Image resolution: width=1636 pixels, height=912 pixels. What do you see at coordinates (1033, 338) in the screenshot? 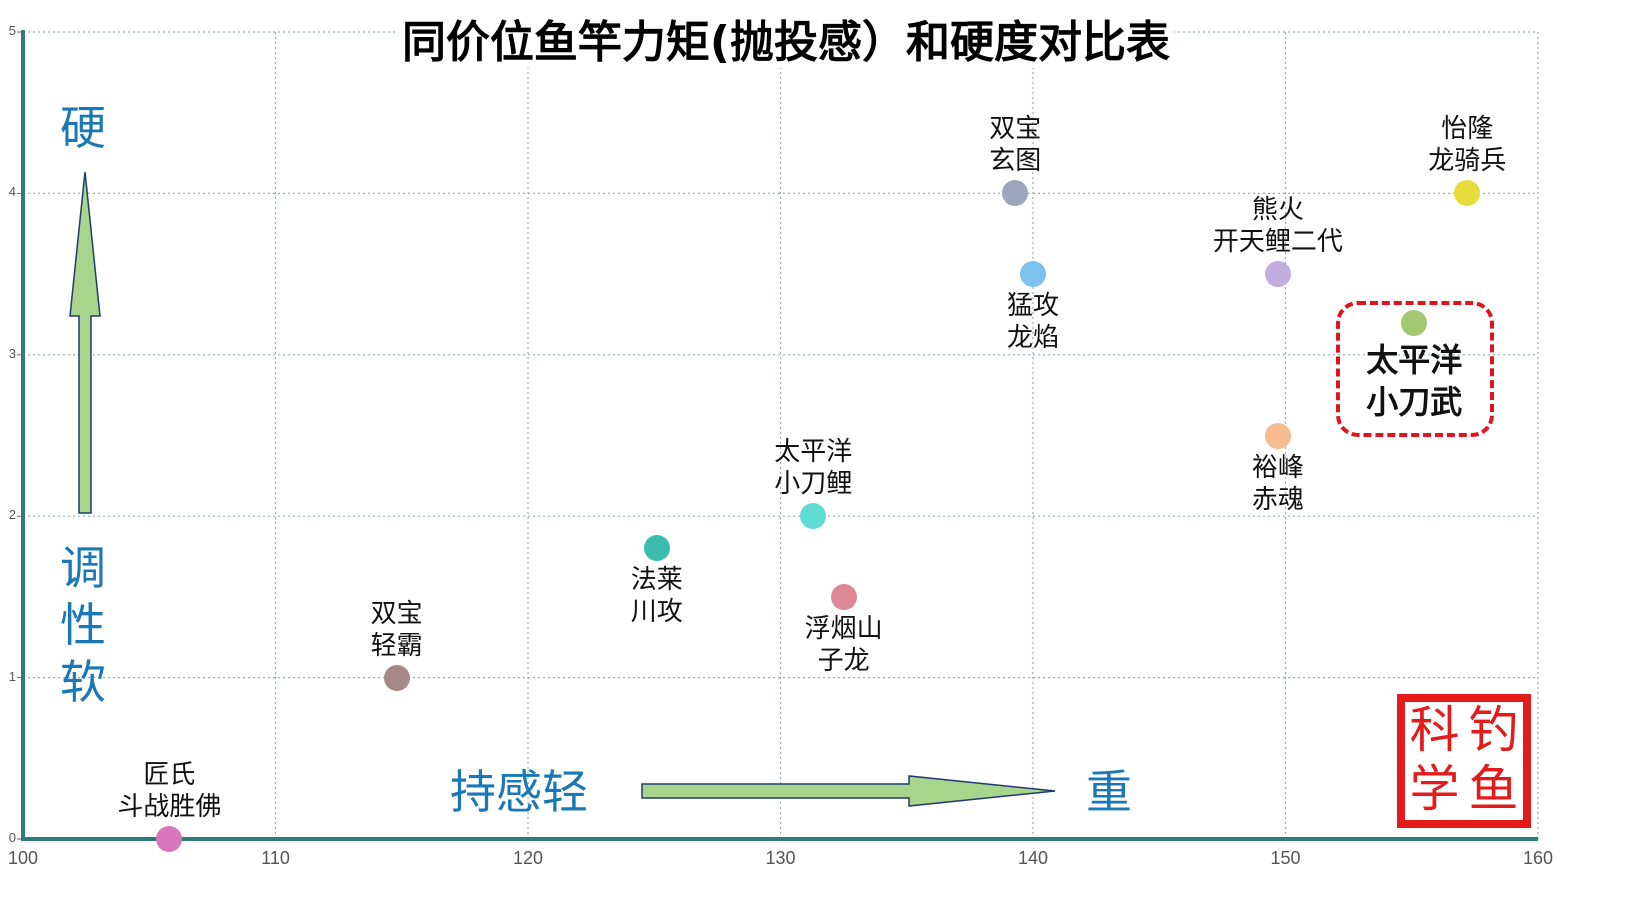
I see `point-label-model: 龙焰` at bounding box center [1033, 338].